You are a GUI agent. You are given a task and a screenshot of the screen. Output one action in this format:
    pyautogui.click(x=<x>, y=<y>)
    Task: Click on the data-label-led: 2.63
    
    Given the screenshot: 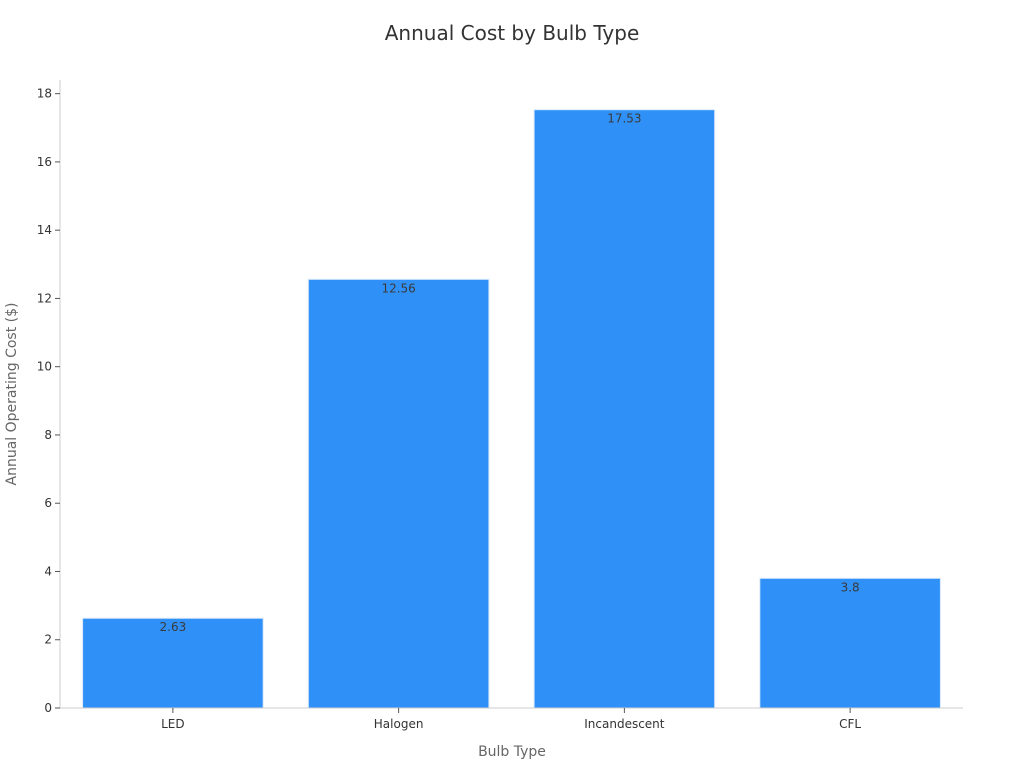 What is the action you would take?
    pyautogui.click(x=173, y=627)
    